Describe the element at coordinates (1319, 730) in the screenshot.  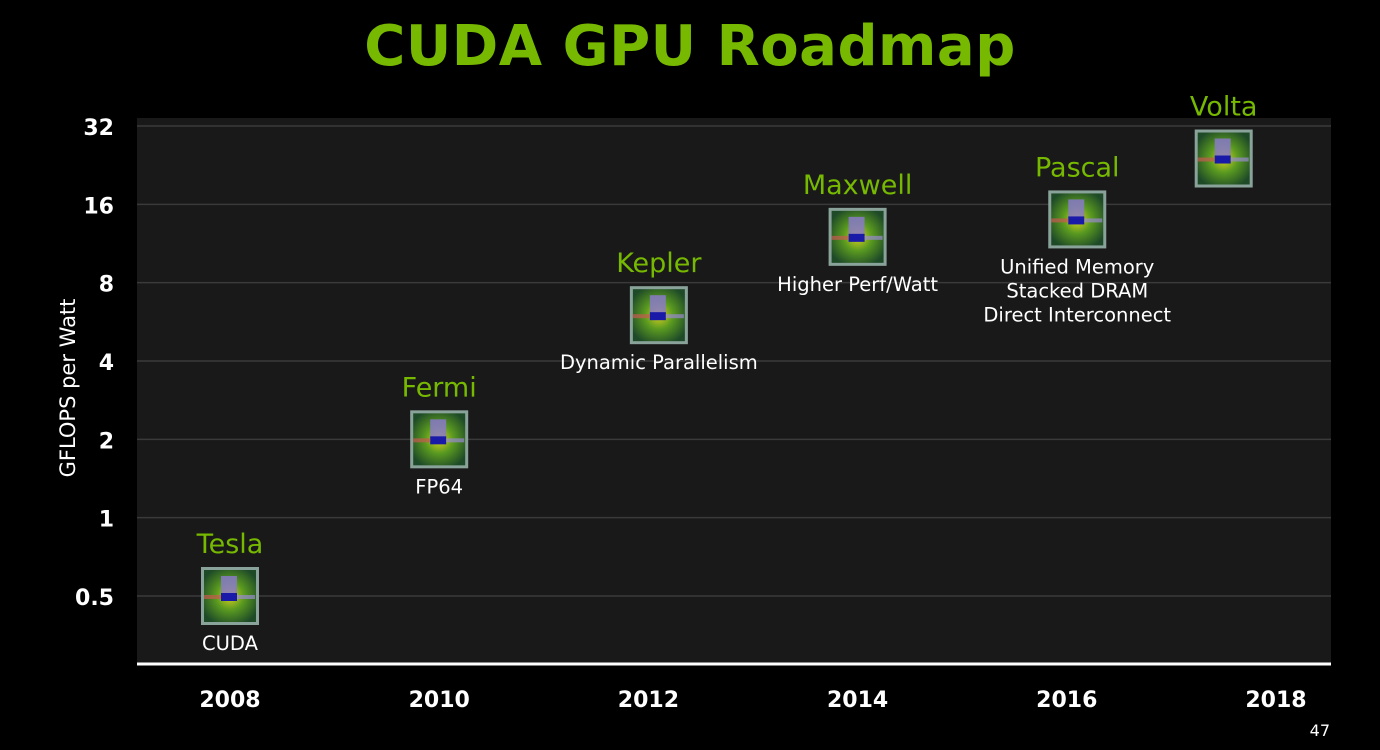
I see `page-number: 47` at that location.